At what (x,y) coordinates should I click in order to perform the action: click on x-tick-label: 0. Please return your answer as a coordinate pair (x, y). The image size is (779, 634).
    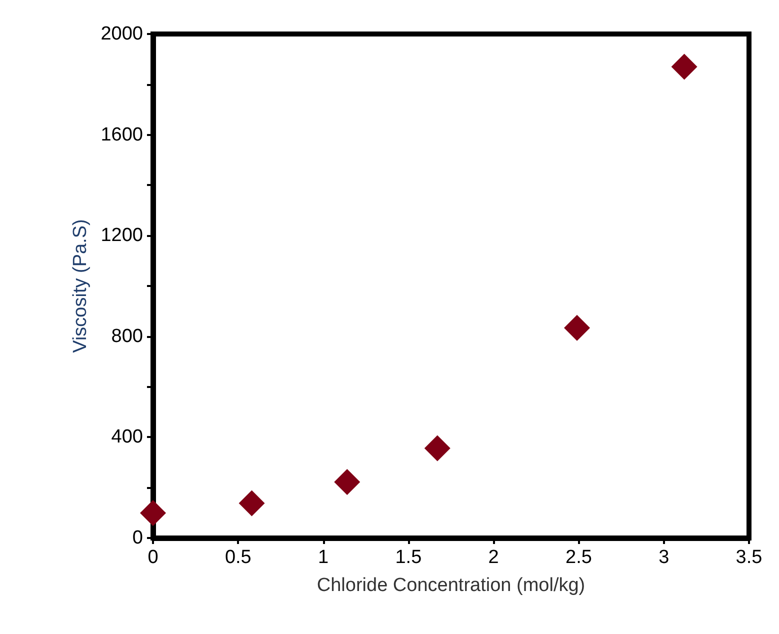
    Looking at the image, I should click on (153, 557).